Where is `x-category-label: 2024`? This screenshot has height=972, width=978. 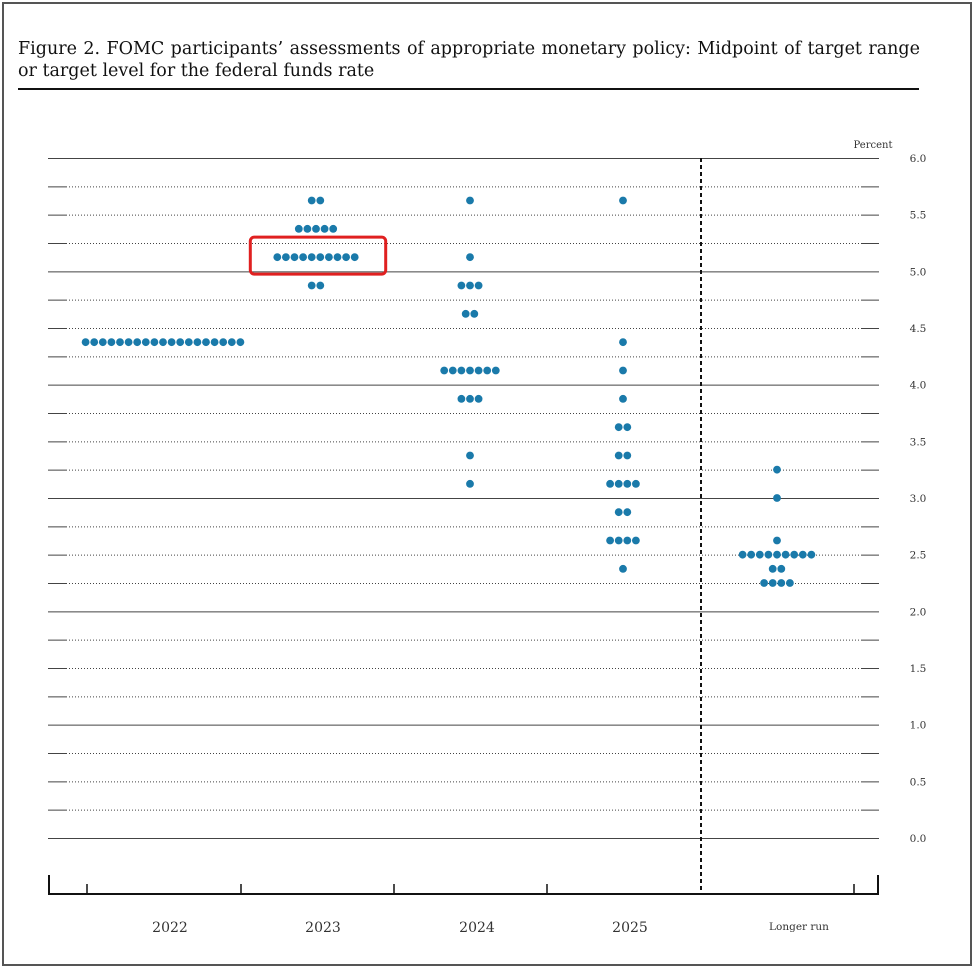
x-category-label: 2024 is located at coordinates (477, 928).